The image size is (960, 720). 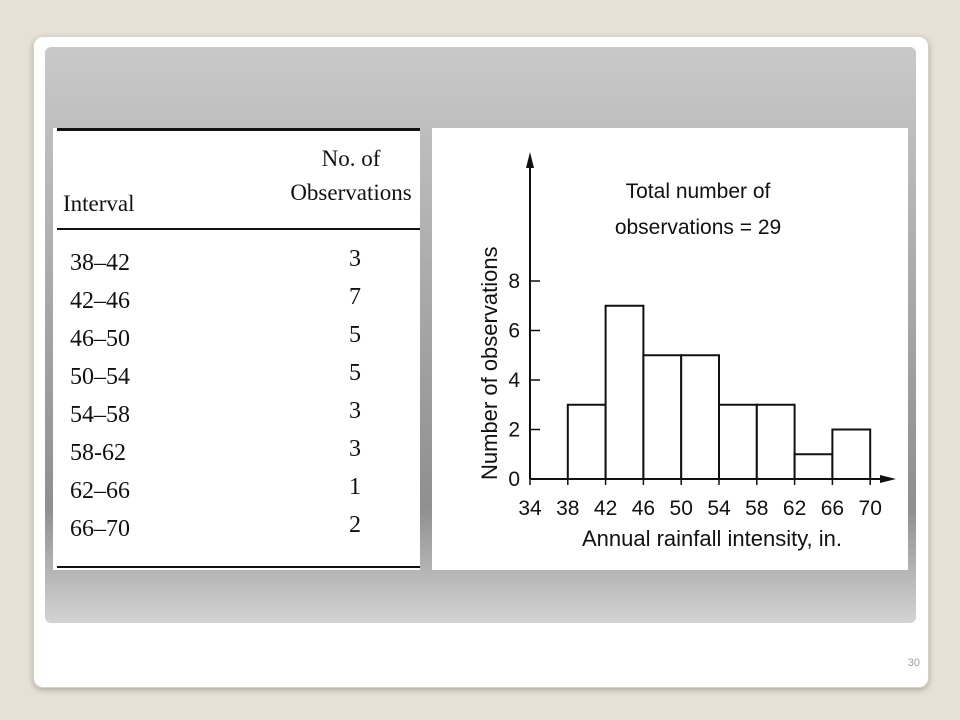 What do you see at coordinates (238, 129) in the screenshot?
I see `table-top-rule` at bounding box center [238, 129].